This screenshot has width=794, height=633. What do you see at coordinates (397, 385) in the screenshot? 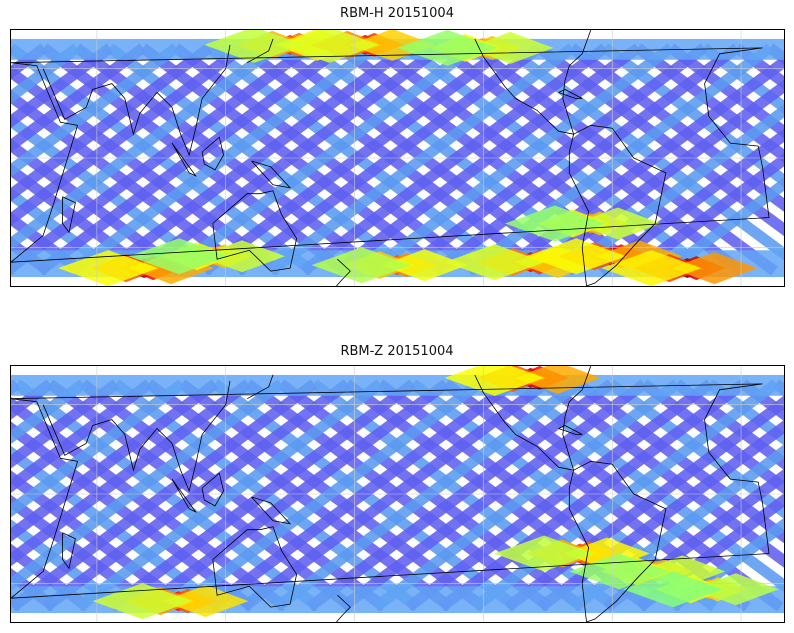
I see `high-latitude-band` at bounding box center [397, 385].